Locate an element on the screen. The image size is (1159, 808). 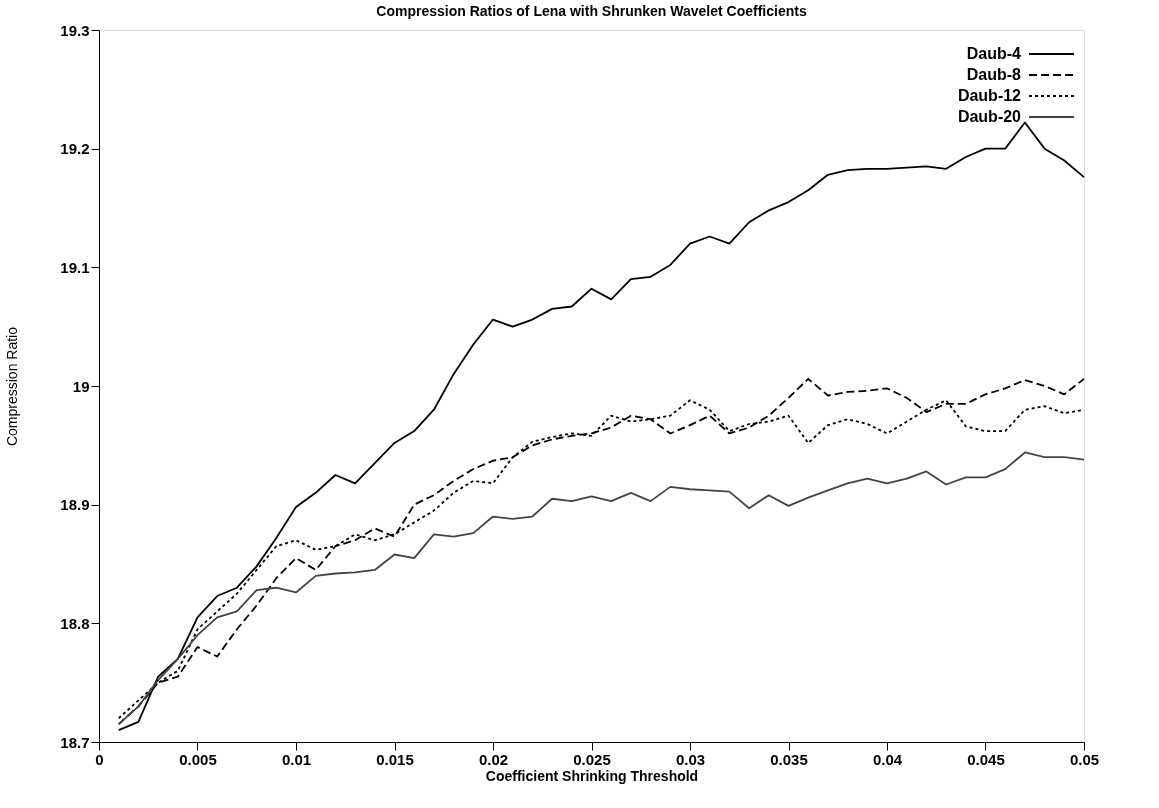
x-tick-label: 0.04 is located at coordinates (887, 759).